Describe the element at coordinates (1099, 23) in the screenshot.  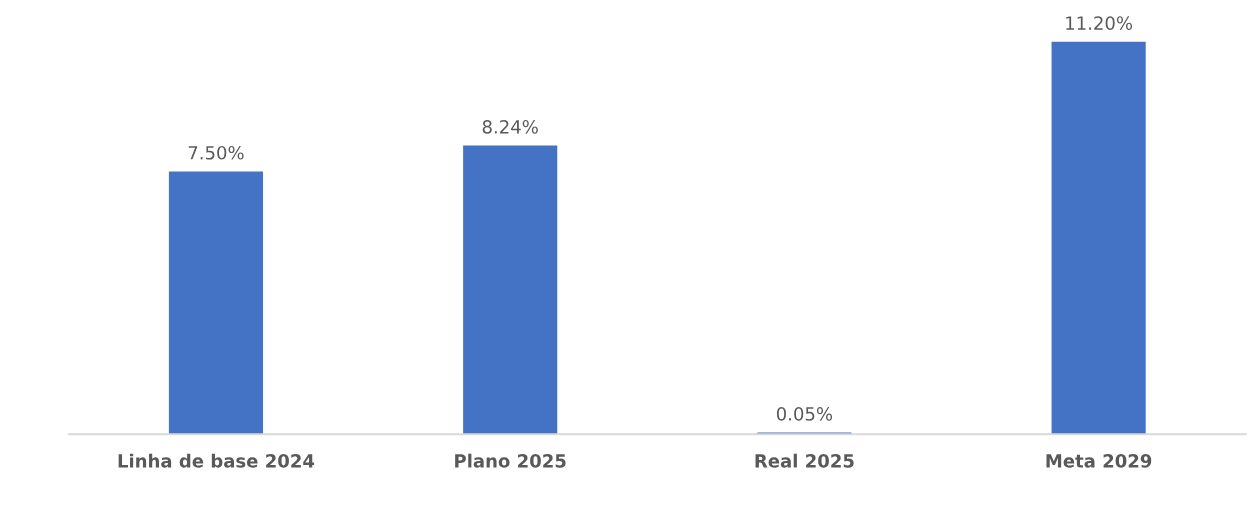
I see `data-label: 11.20%` at that location.